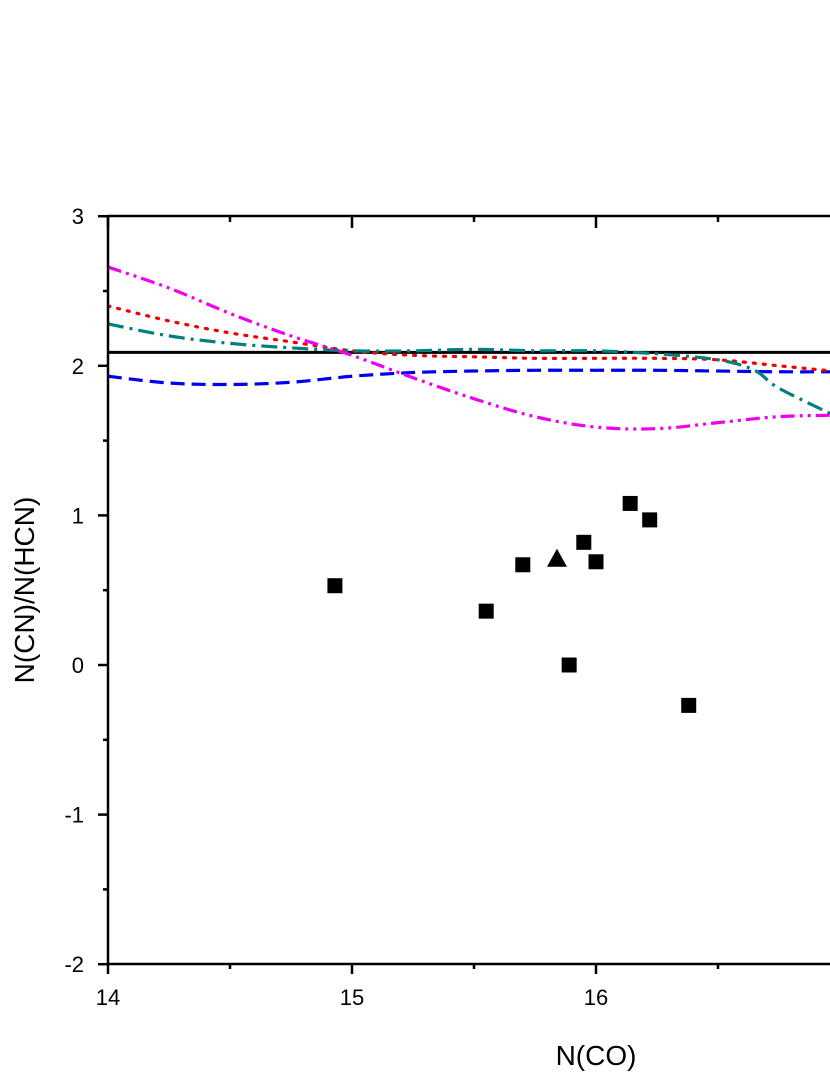  I want to click on series-line-4-dash-dot, so click(469, 369).